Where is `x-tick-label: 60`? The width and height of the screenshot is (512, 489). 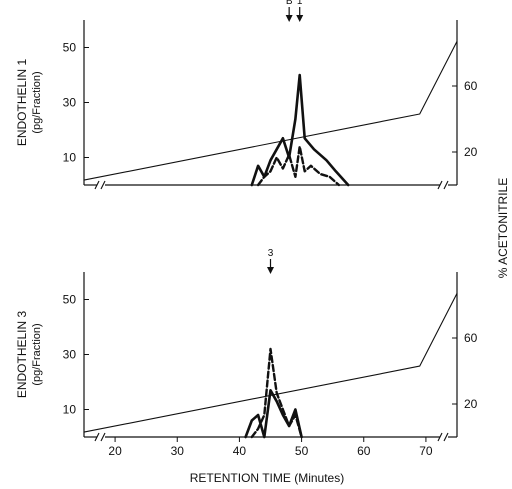 x-tick-label: 60 is located at coordinates (364, 451).